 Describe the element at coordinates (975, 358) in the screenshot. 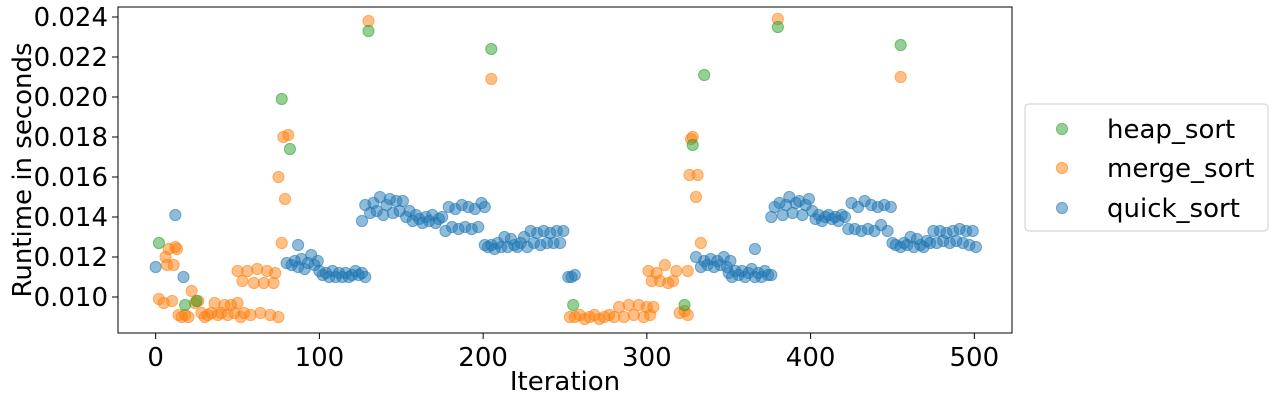

I see `x-tick-label: 500` at that location.